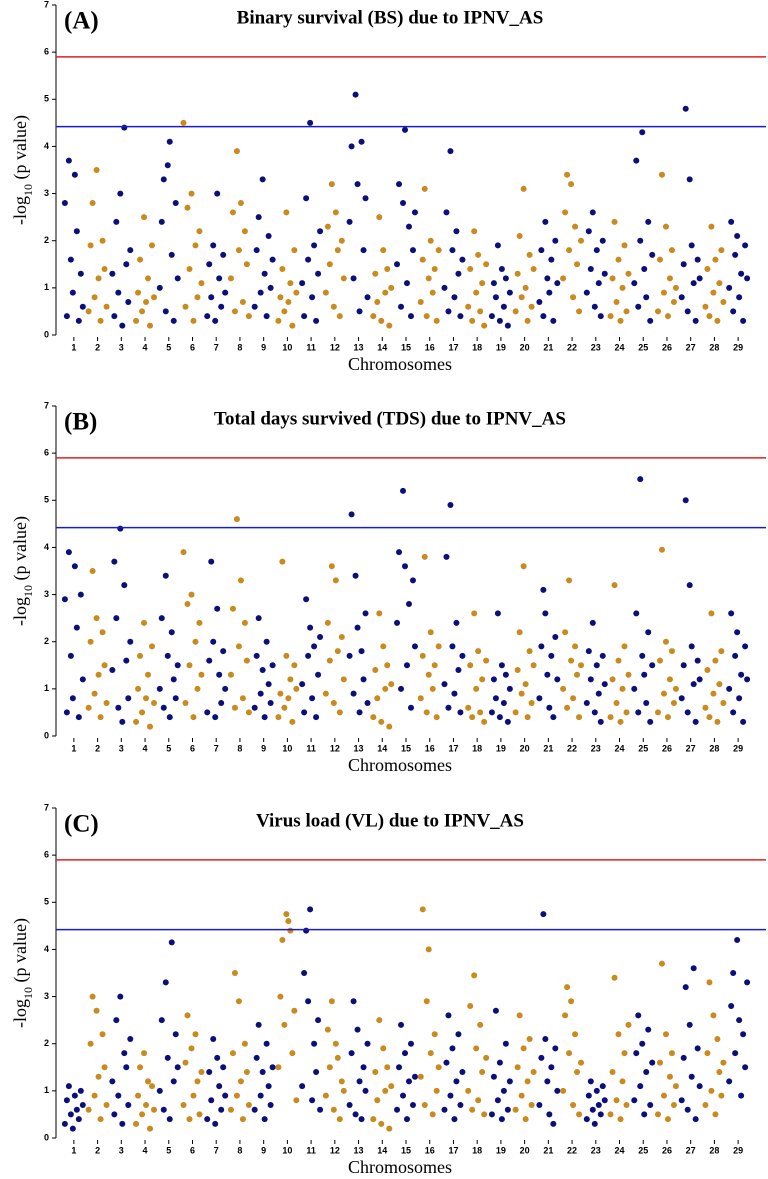 This screenshot has width=768, height=1179. Describe the element at coordinates (168, 748) in the screenshot. I see `x-tick-label: 5` at that location.